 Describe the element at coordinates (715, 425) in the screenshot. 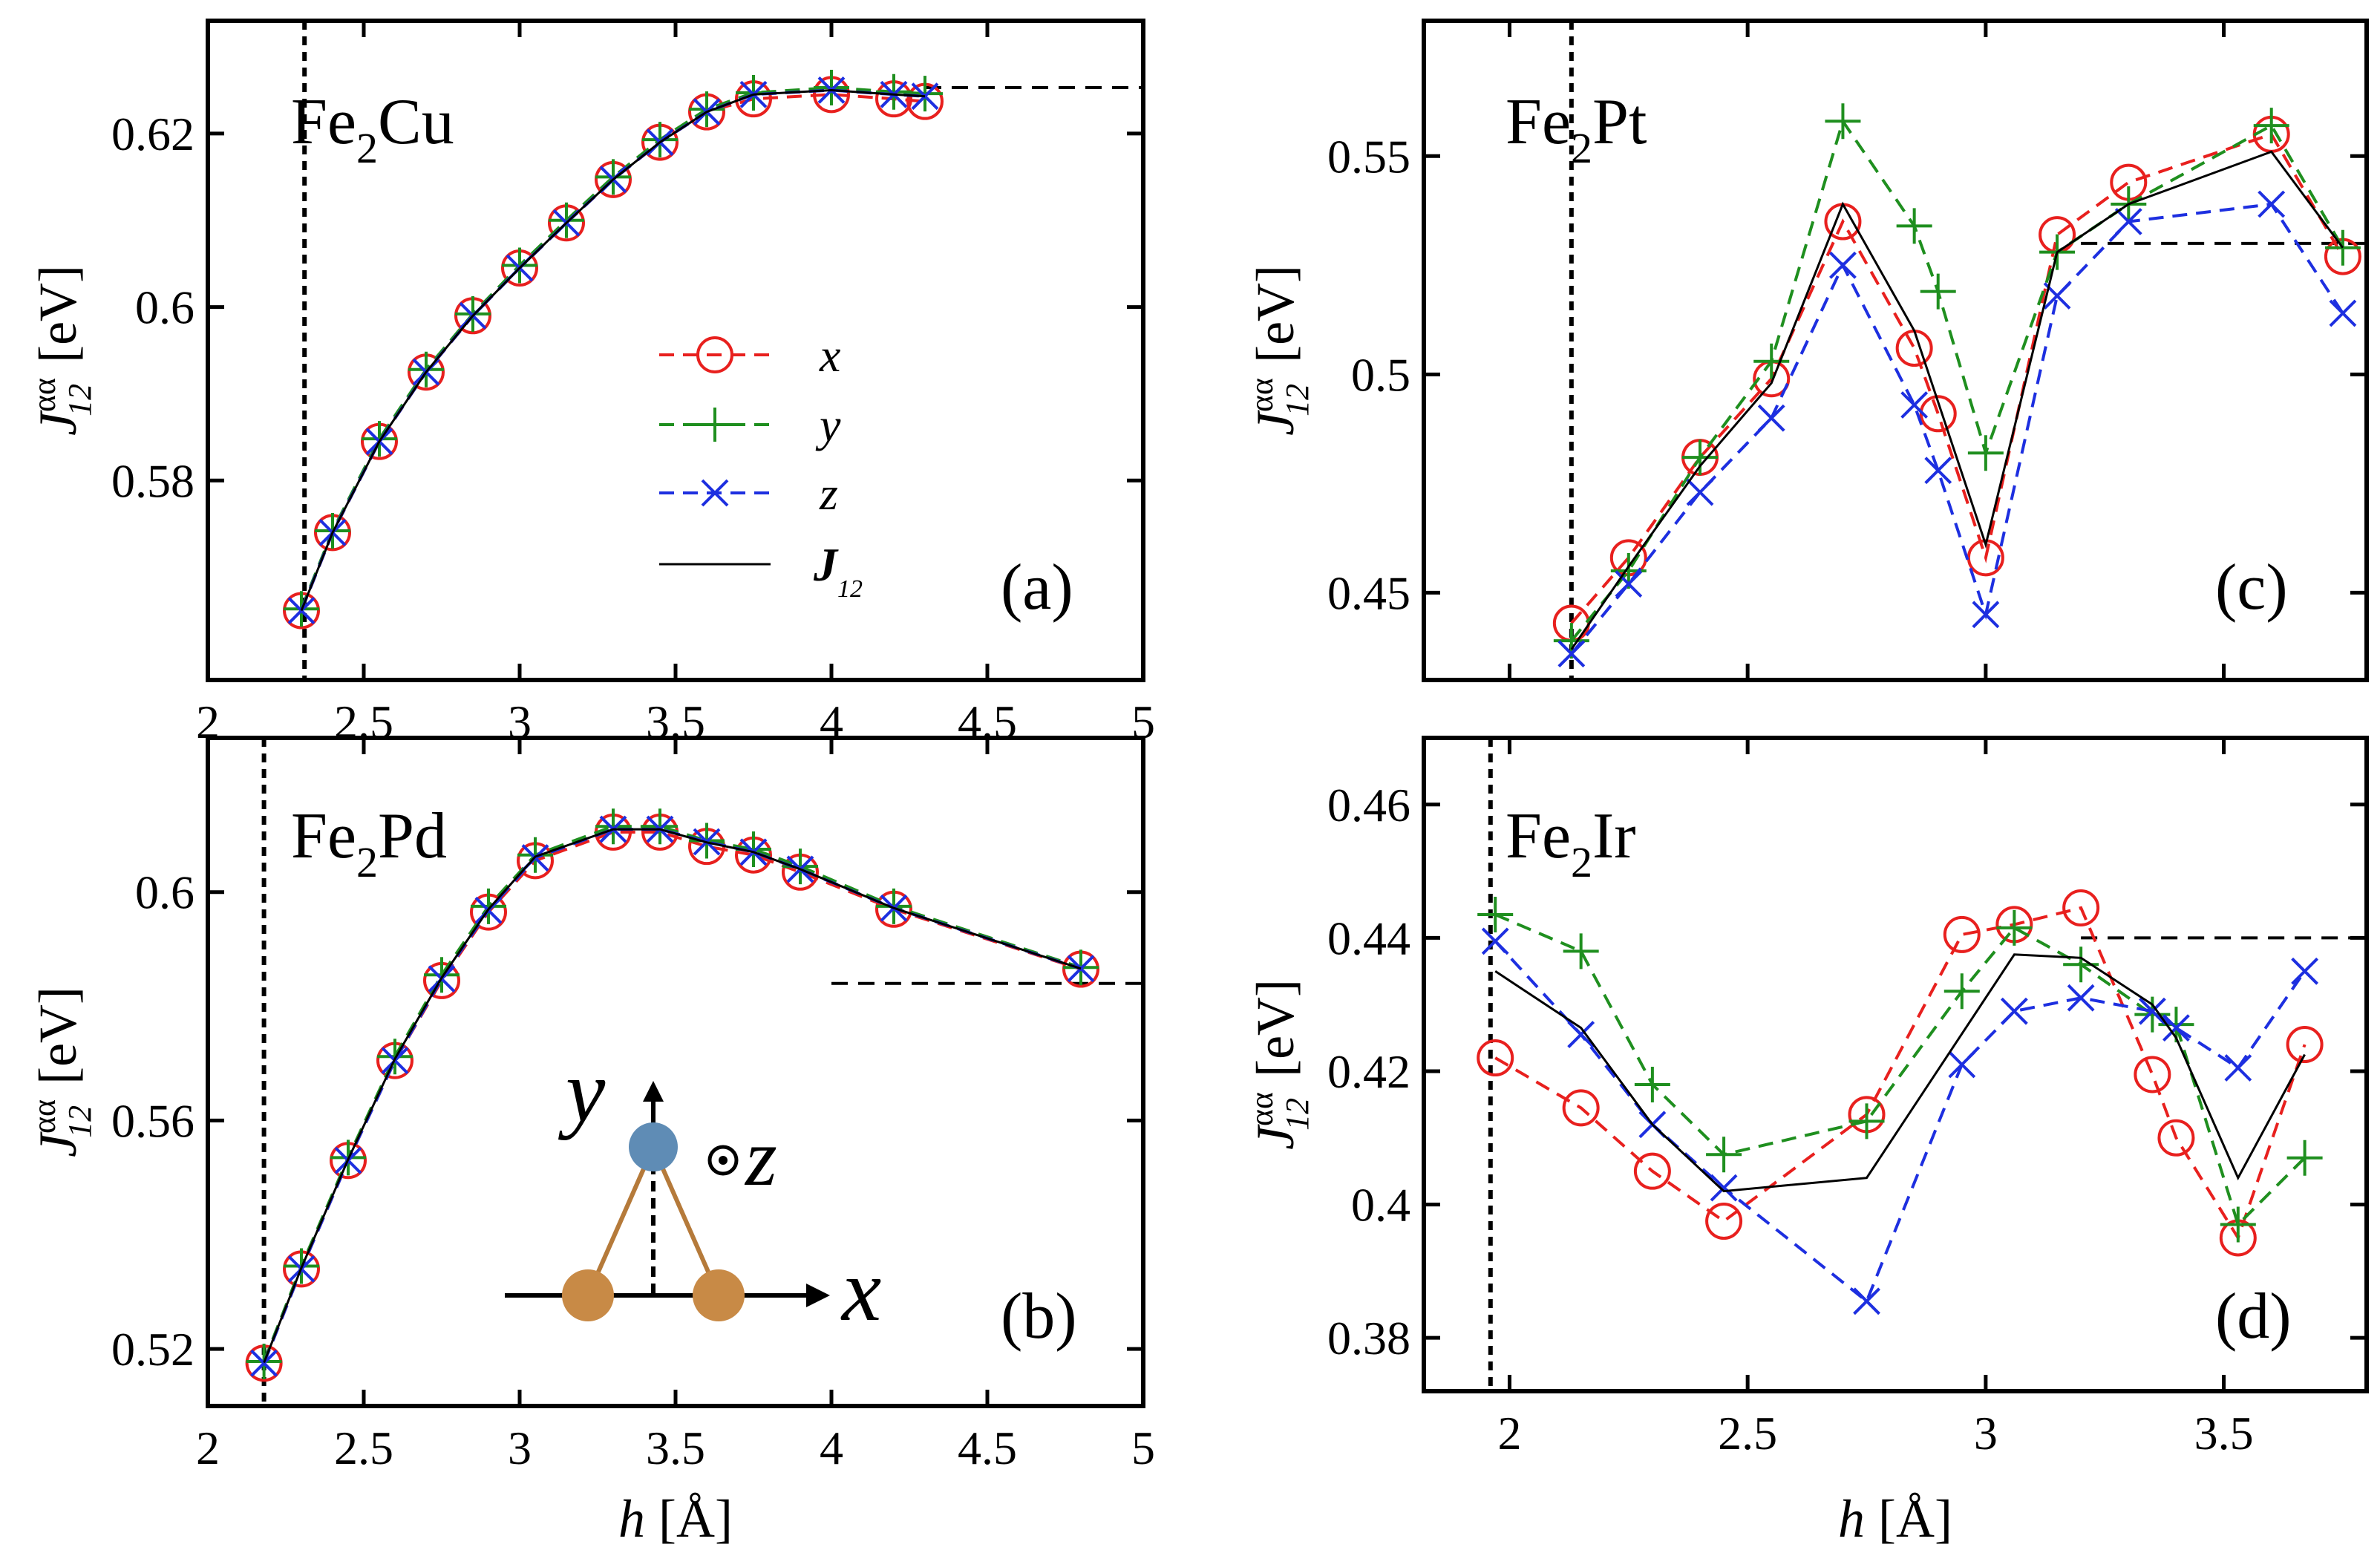

I see `legend-marker-plus` at that location.